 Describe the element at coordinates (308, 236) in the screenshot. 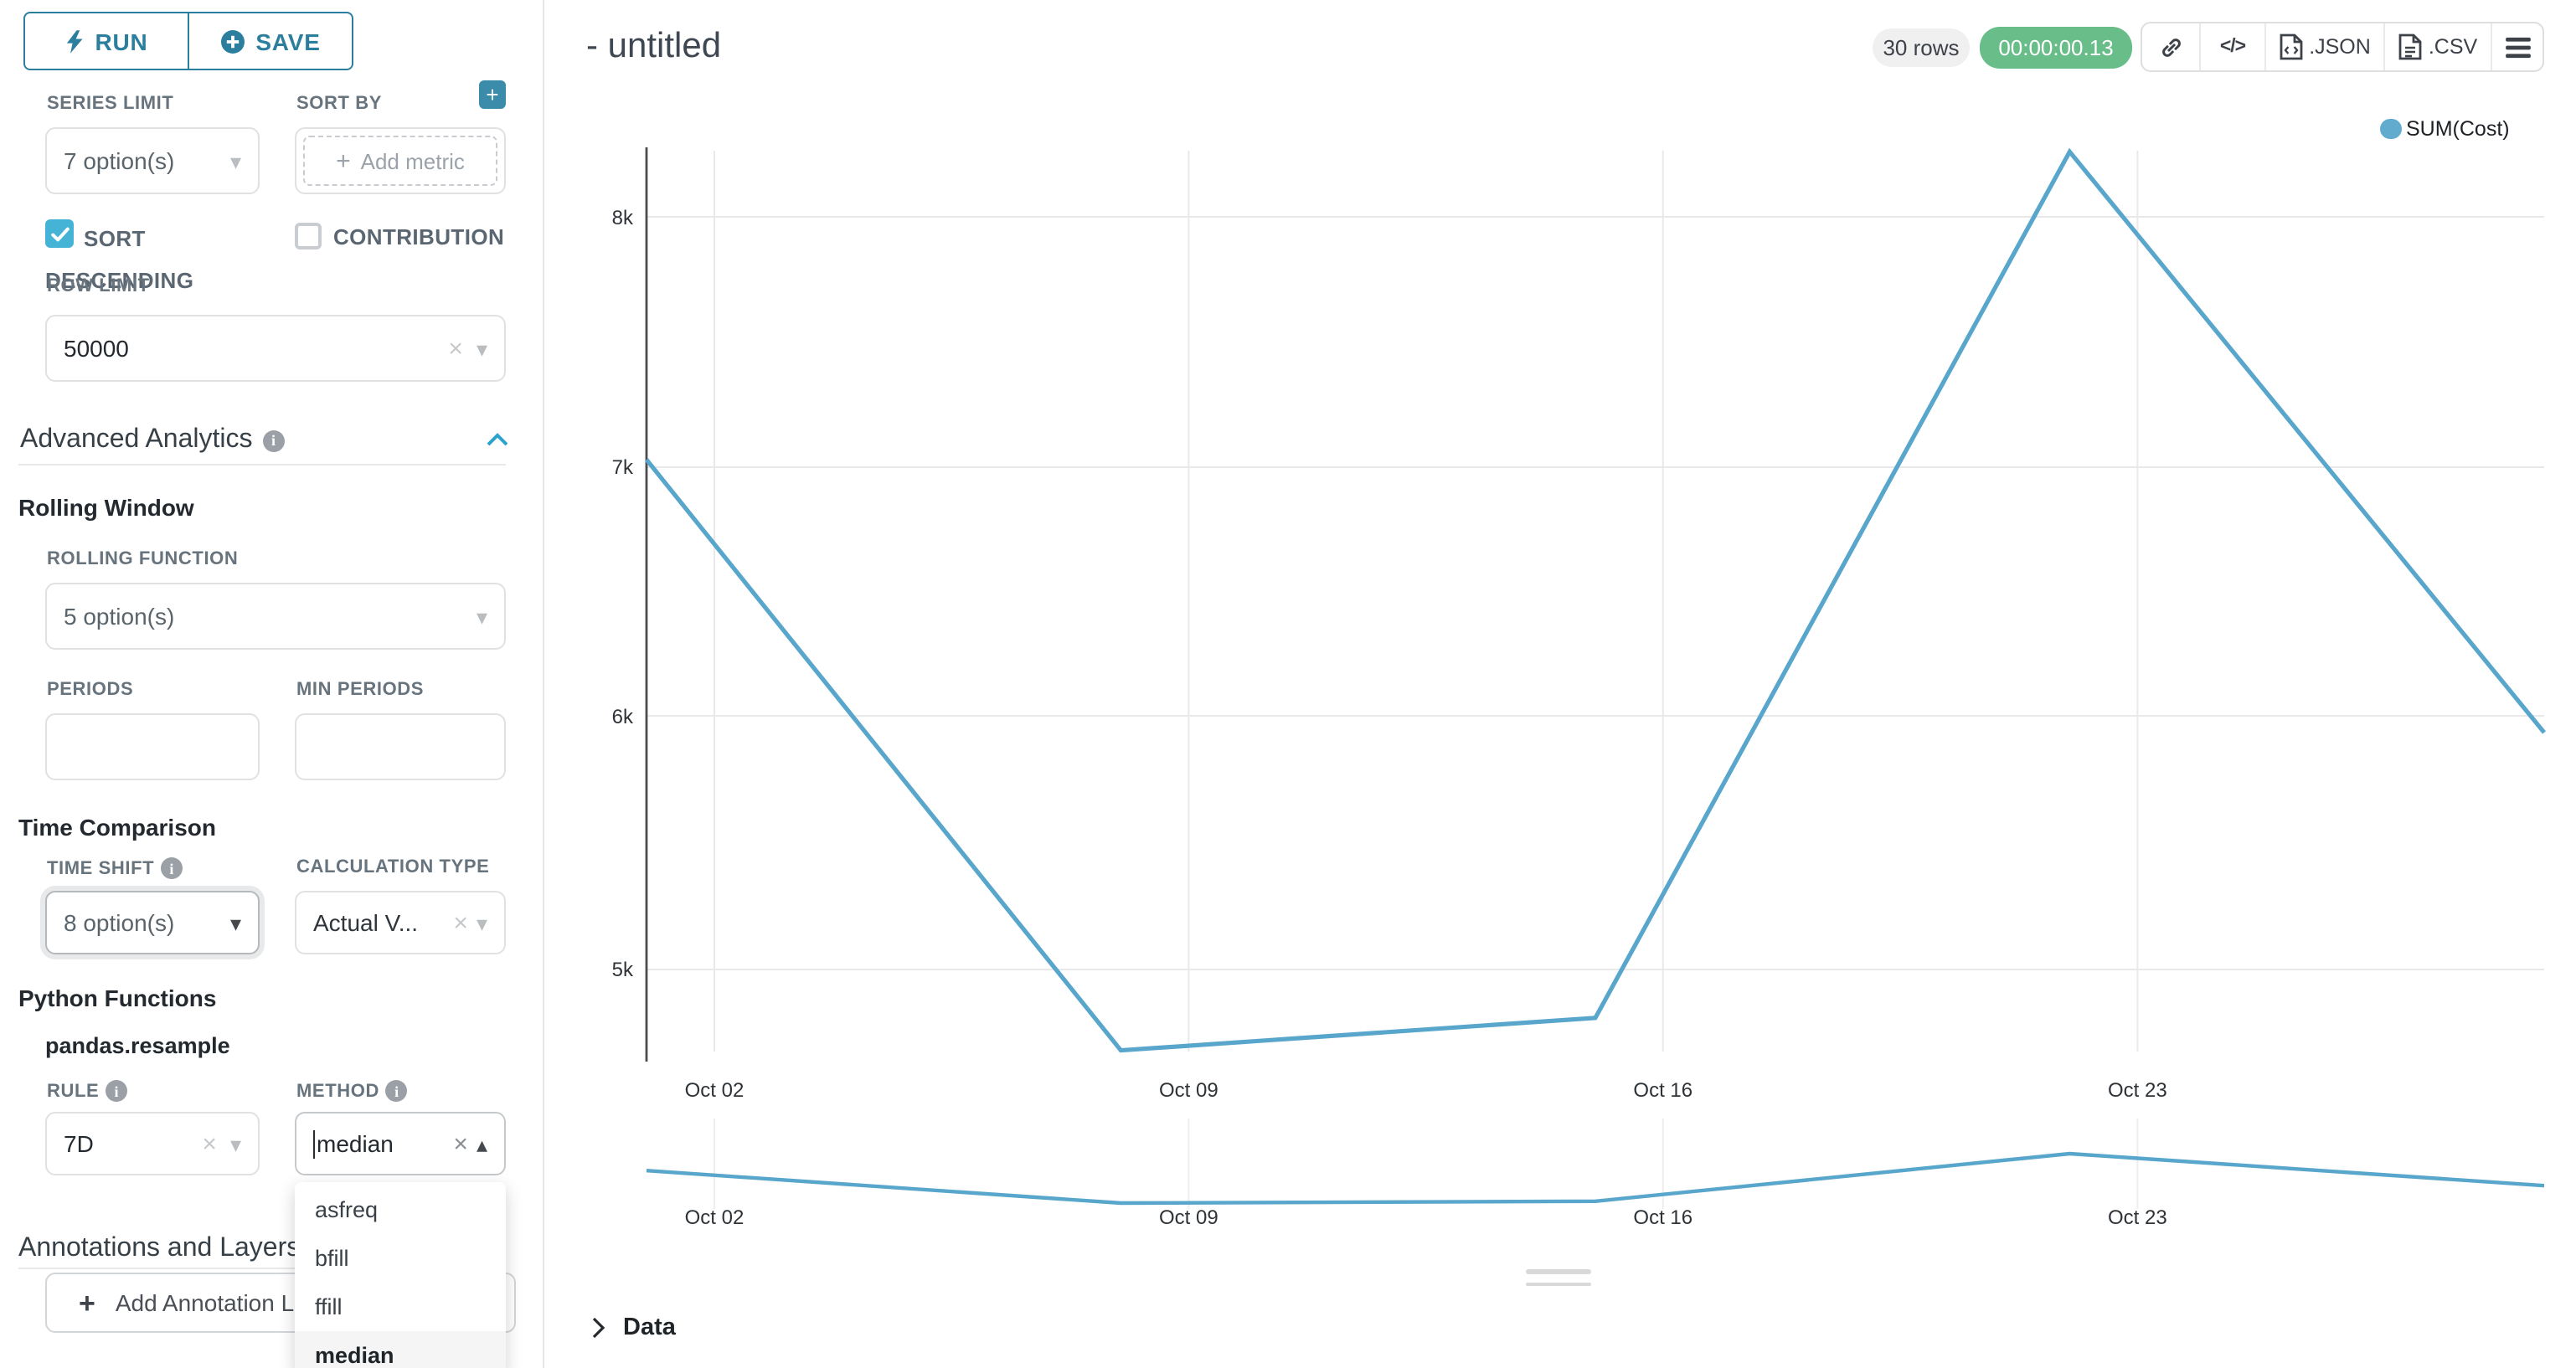

I see `contribution-checkbox` at that location.